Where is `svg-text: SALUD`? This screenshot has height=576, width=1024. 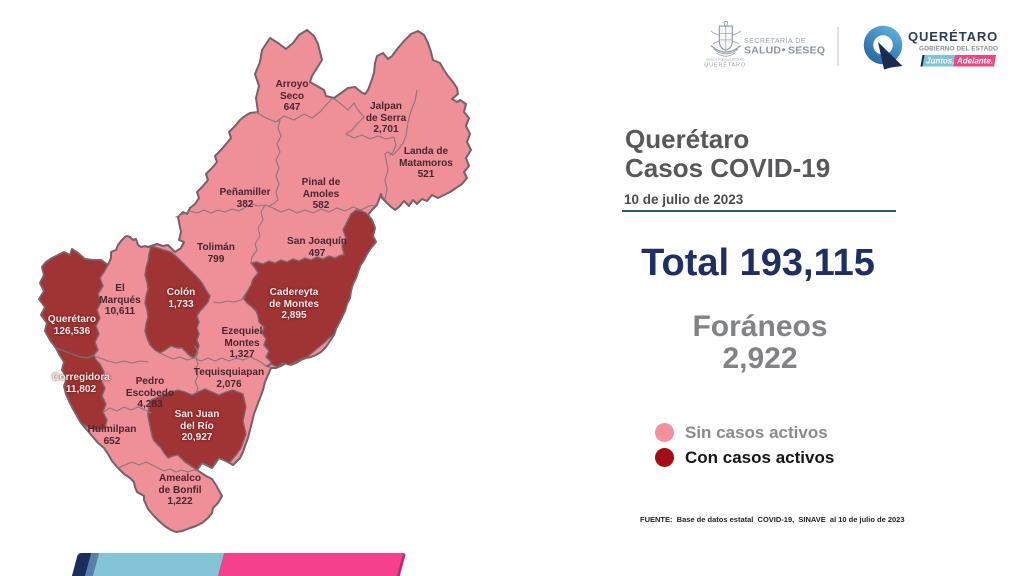
svg-text: SALUD is located at coordinates (762, 51).